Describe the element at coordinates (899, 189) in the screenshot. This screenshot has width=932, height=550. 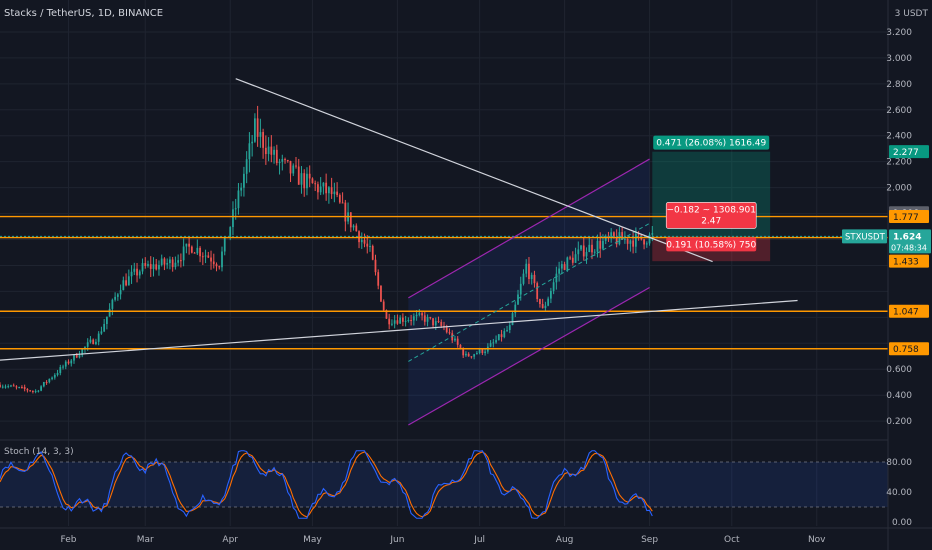
I see `price-tick-label: 2.000` at that location.